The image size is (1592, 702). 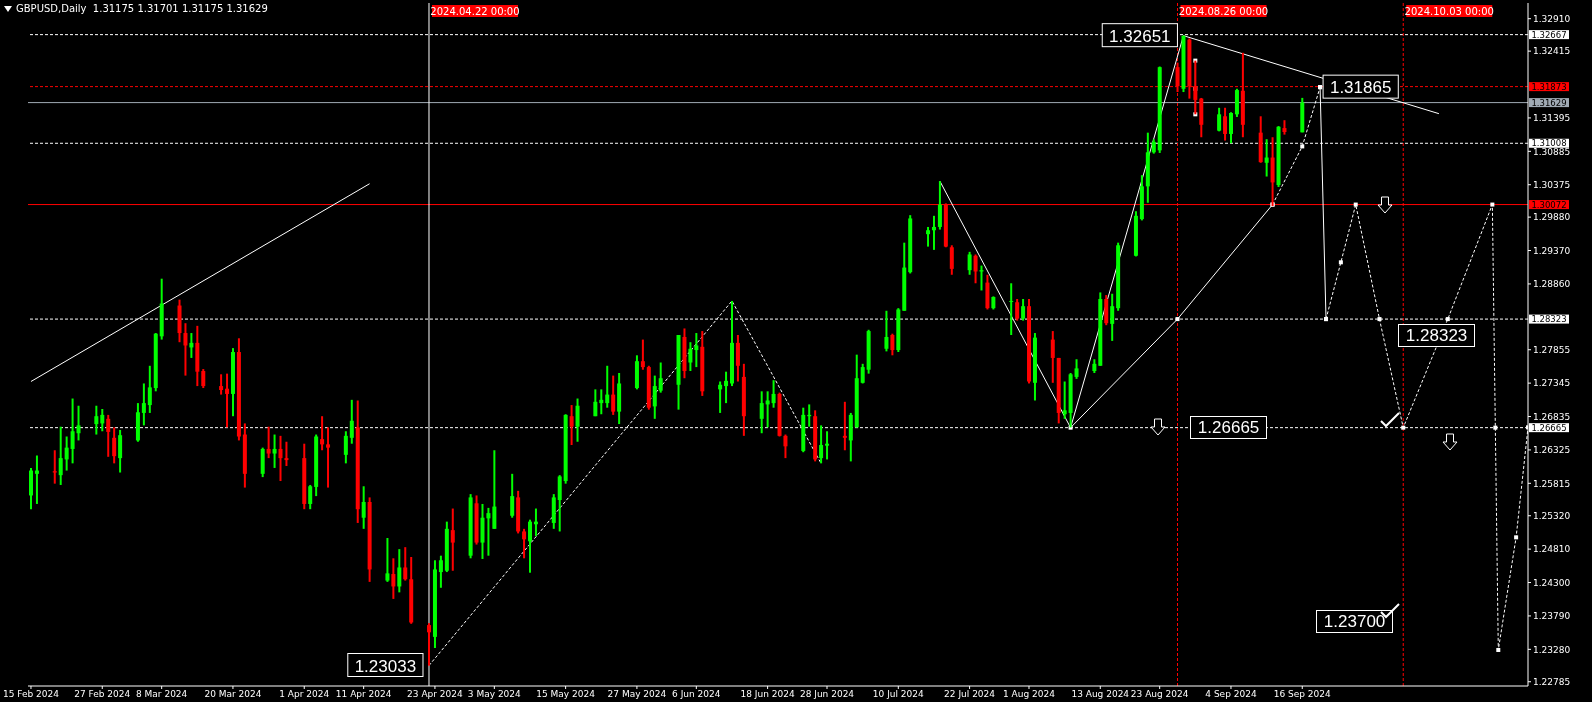 What do you see at coordinates (1552, 582) in the screenshot?
I see `y-tick-label: 1.24300` at bounding box center [1552, 582].